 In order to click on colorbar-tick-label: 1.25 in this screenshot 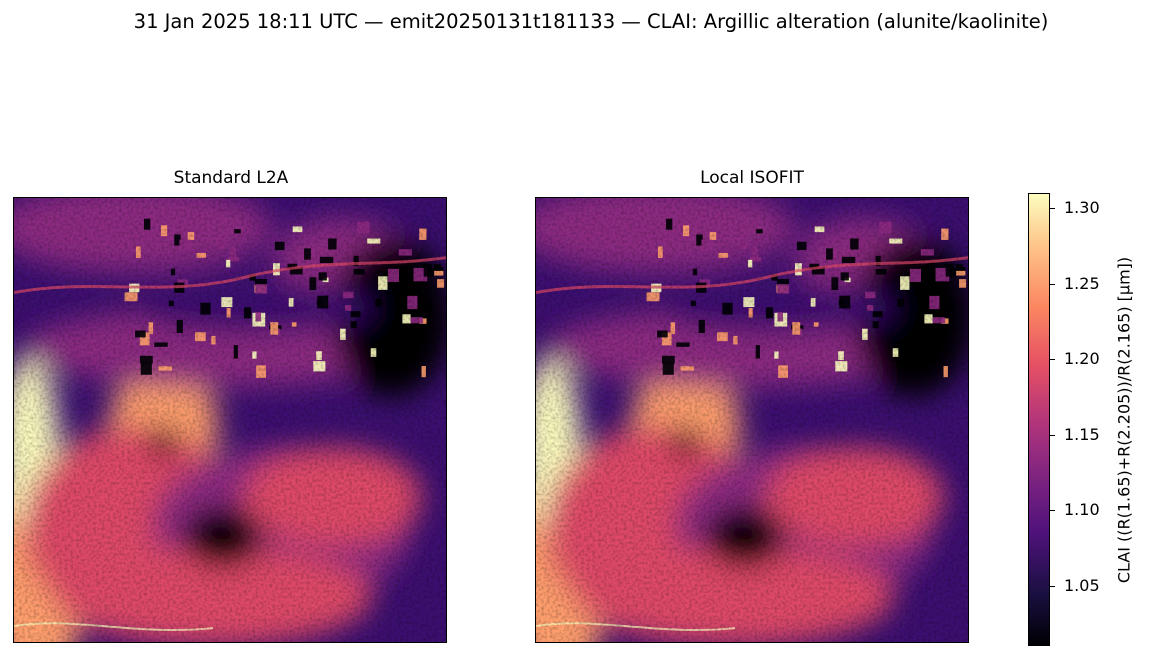, I will do `click(1082, 283)`.